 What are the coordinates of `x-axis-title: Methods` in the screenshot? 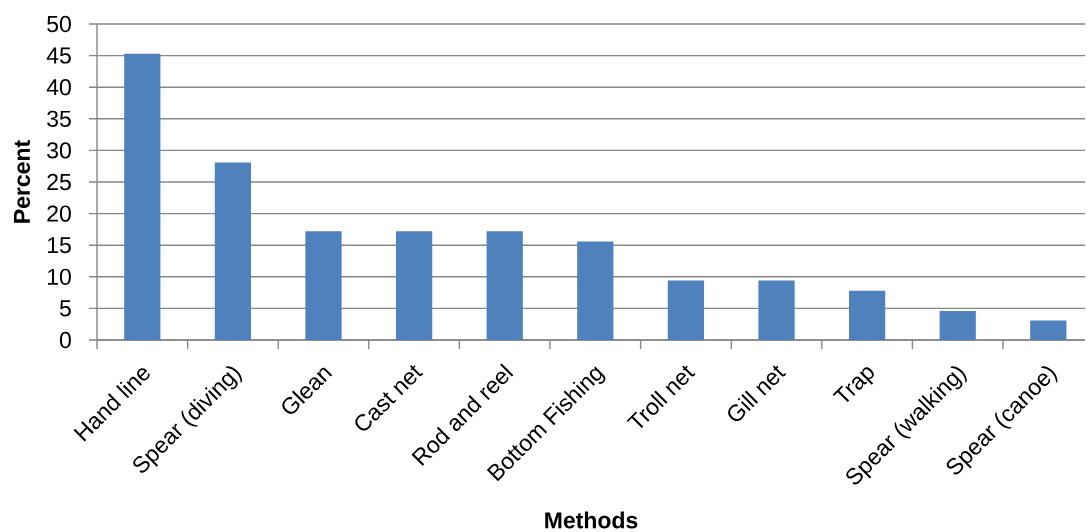 It's located at (591, 520).